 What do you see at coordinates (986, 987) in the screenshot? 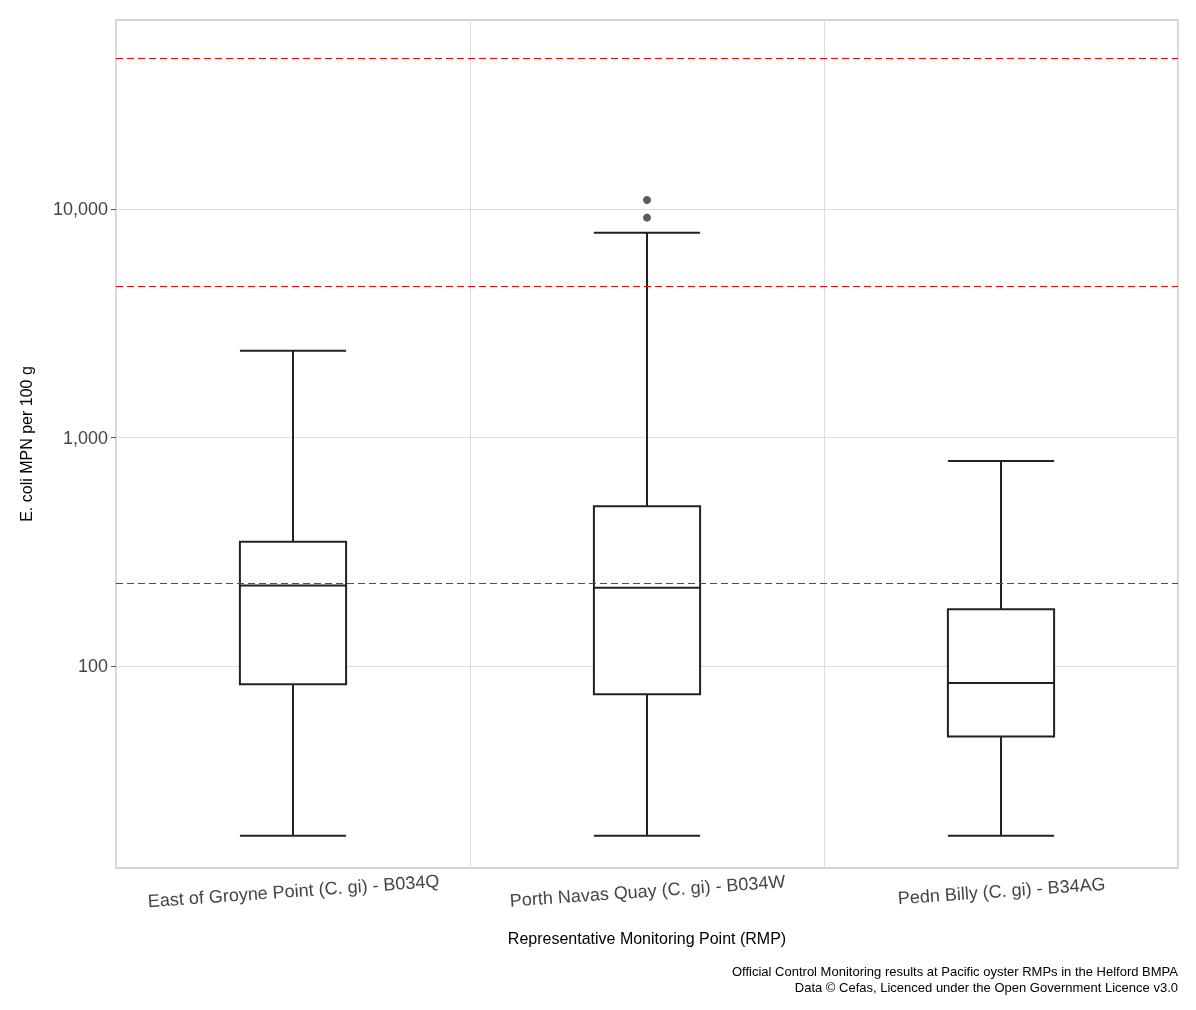
I see `text: Data © Cefas, Licenced under the Open Government Licence v3.0` at bounding box center [986, 987].